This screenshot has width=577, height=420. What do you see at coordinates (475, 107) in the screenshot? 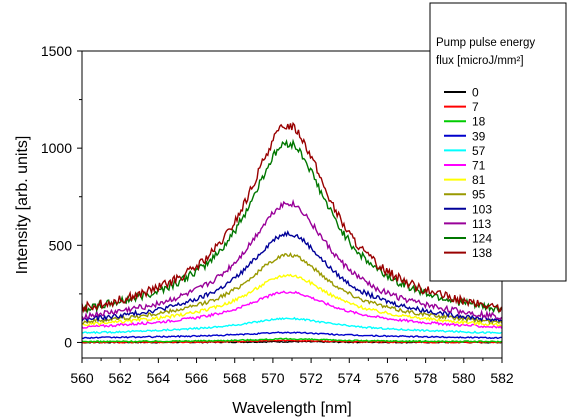
I see `legend-label-7: 7` at bounding box center [475, 107].